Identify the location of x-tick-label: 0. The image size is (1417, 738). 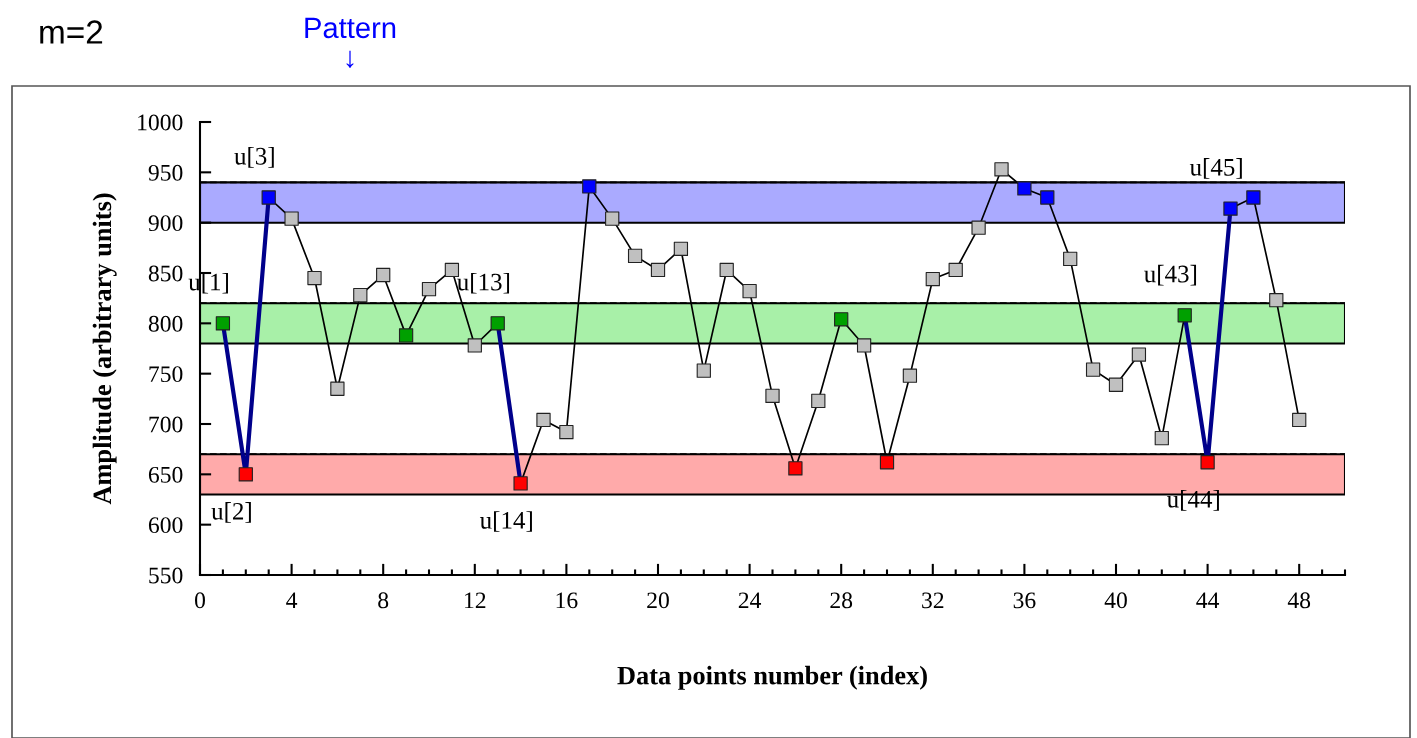
(200, 600).